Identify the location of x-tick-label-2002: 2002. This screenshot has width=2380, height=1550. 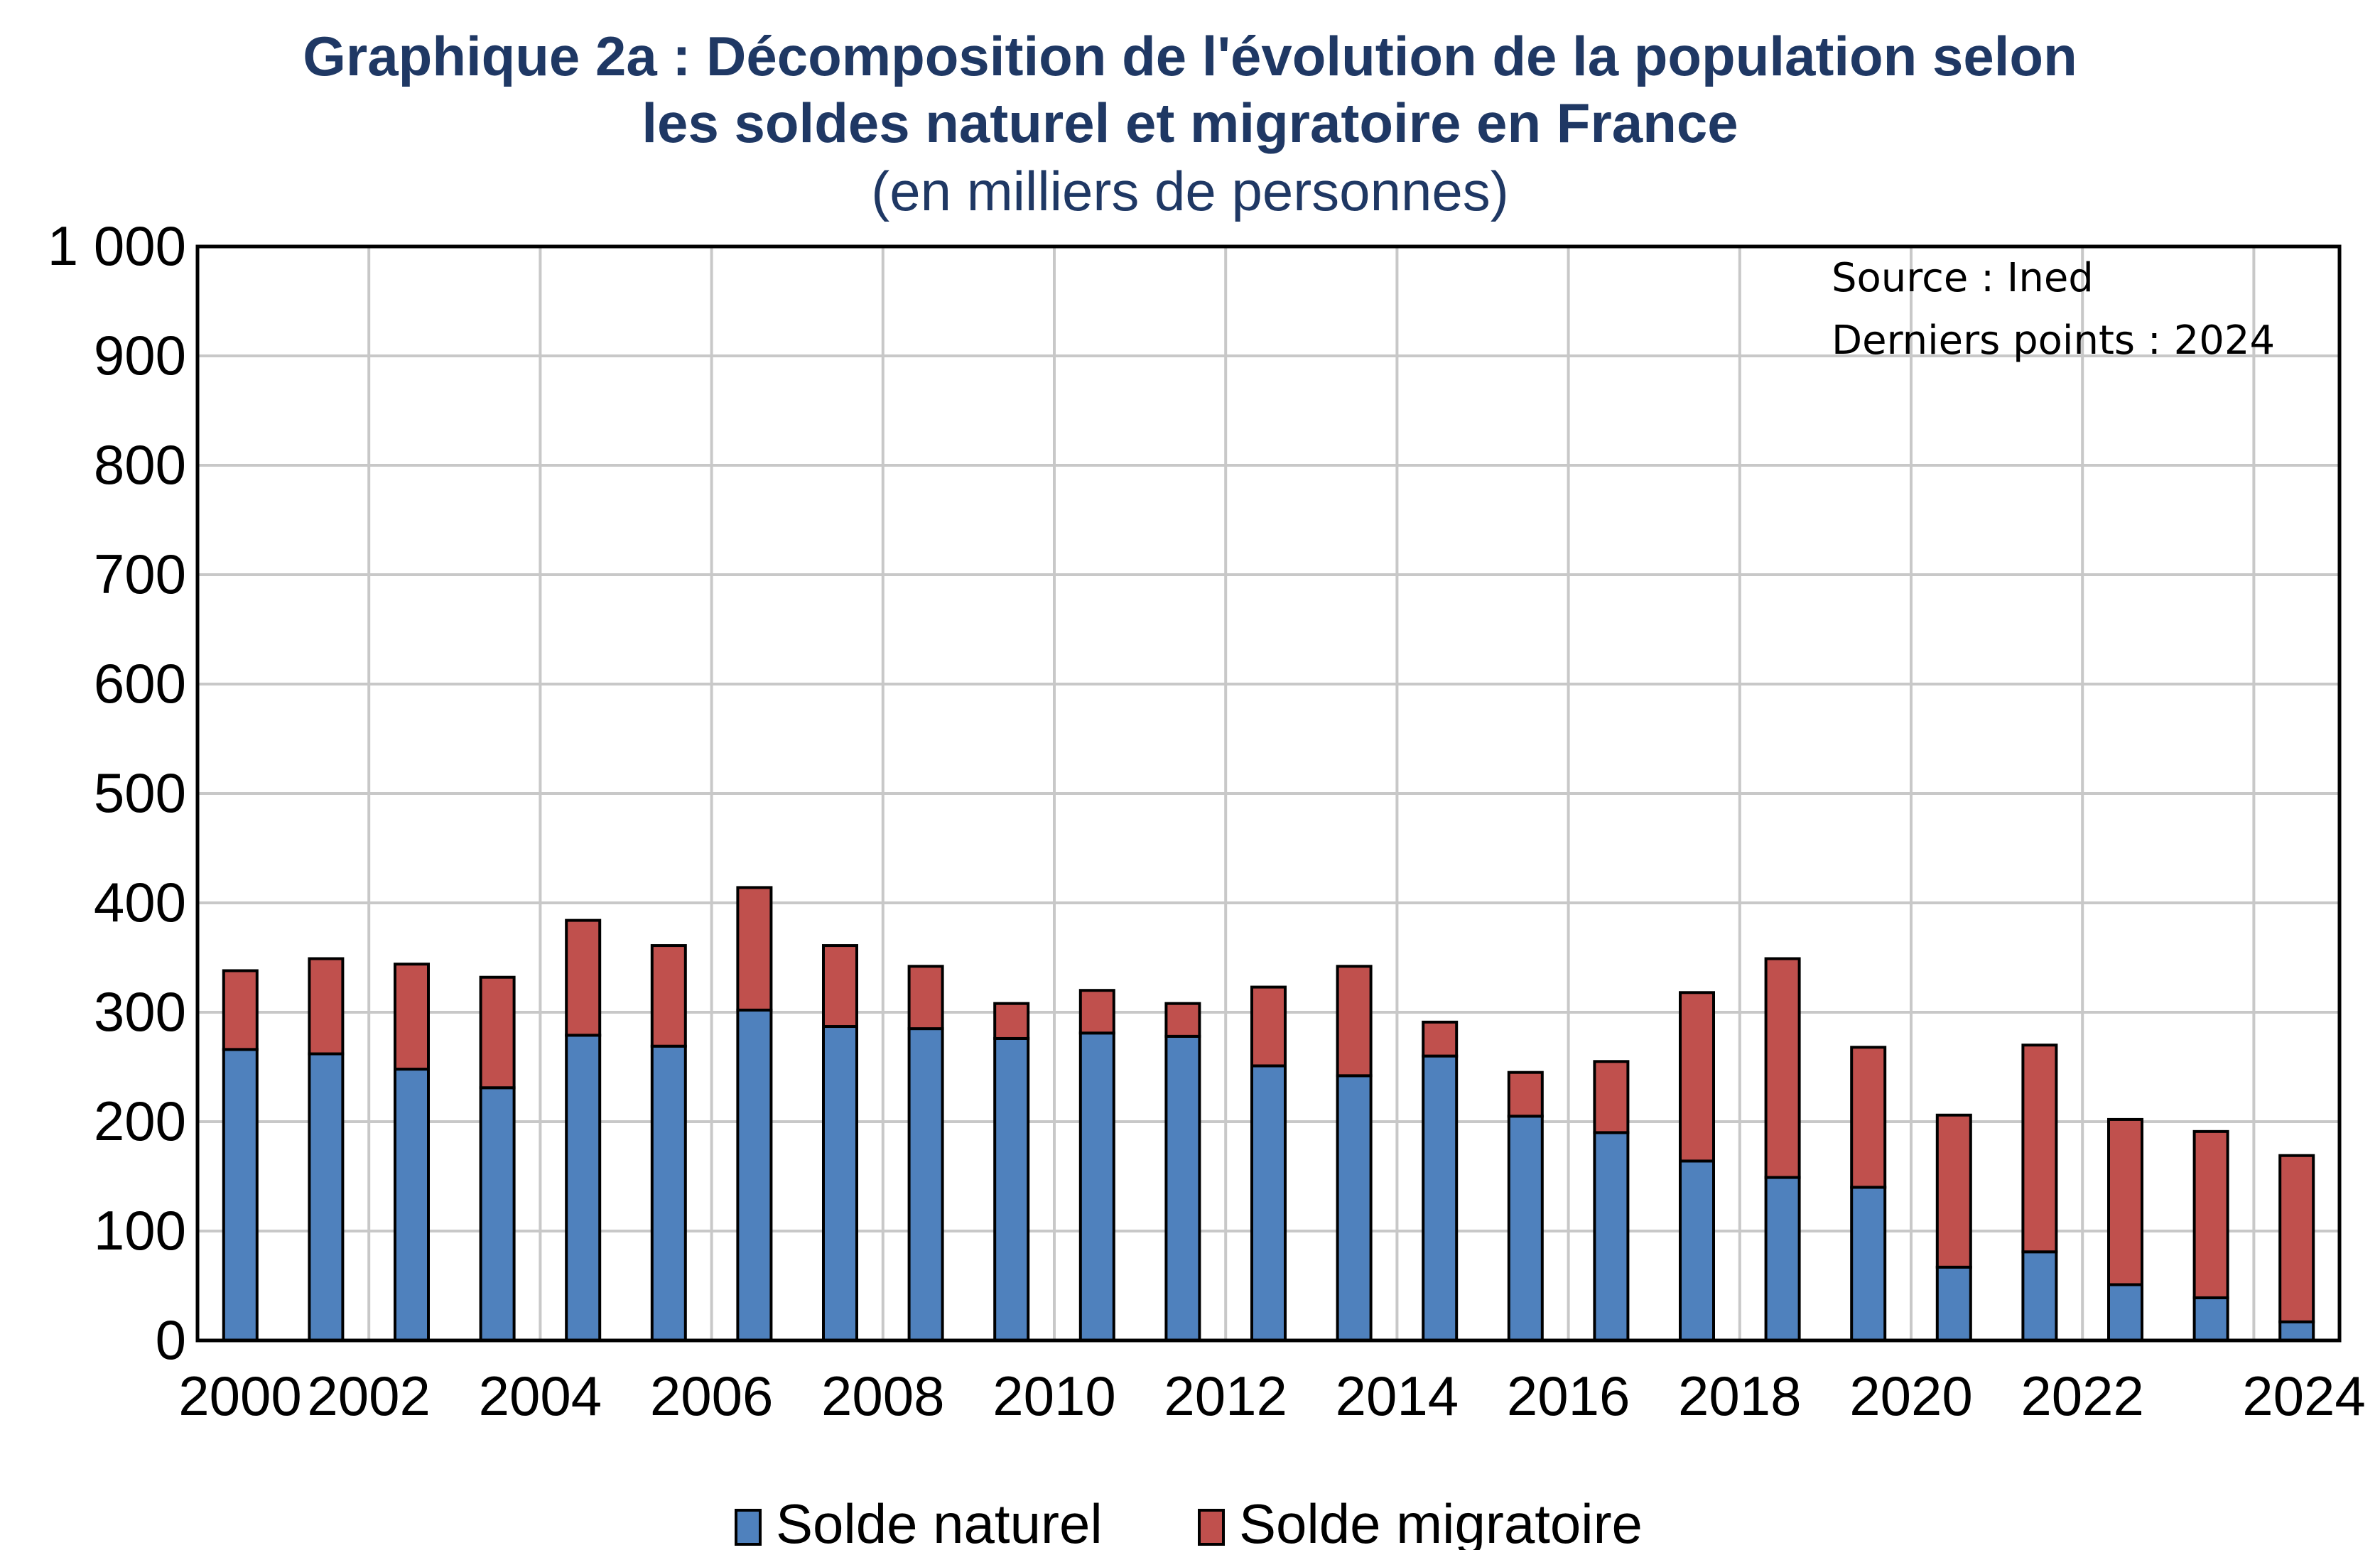
(369, 1396).